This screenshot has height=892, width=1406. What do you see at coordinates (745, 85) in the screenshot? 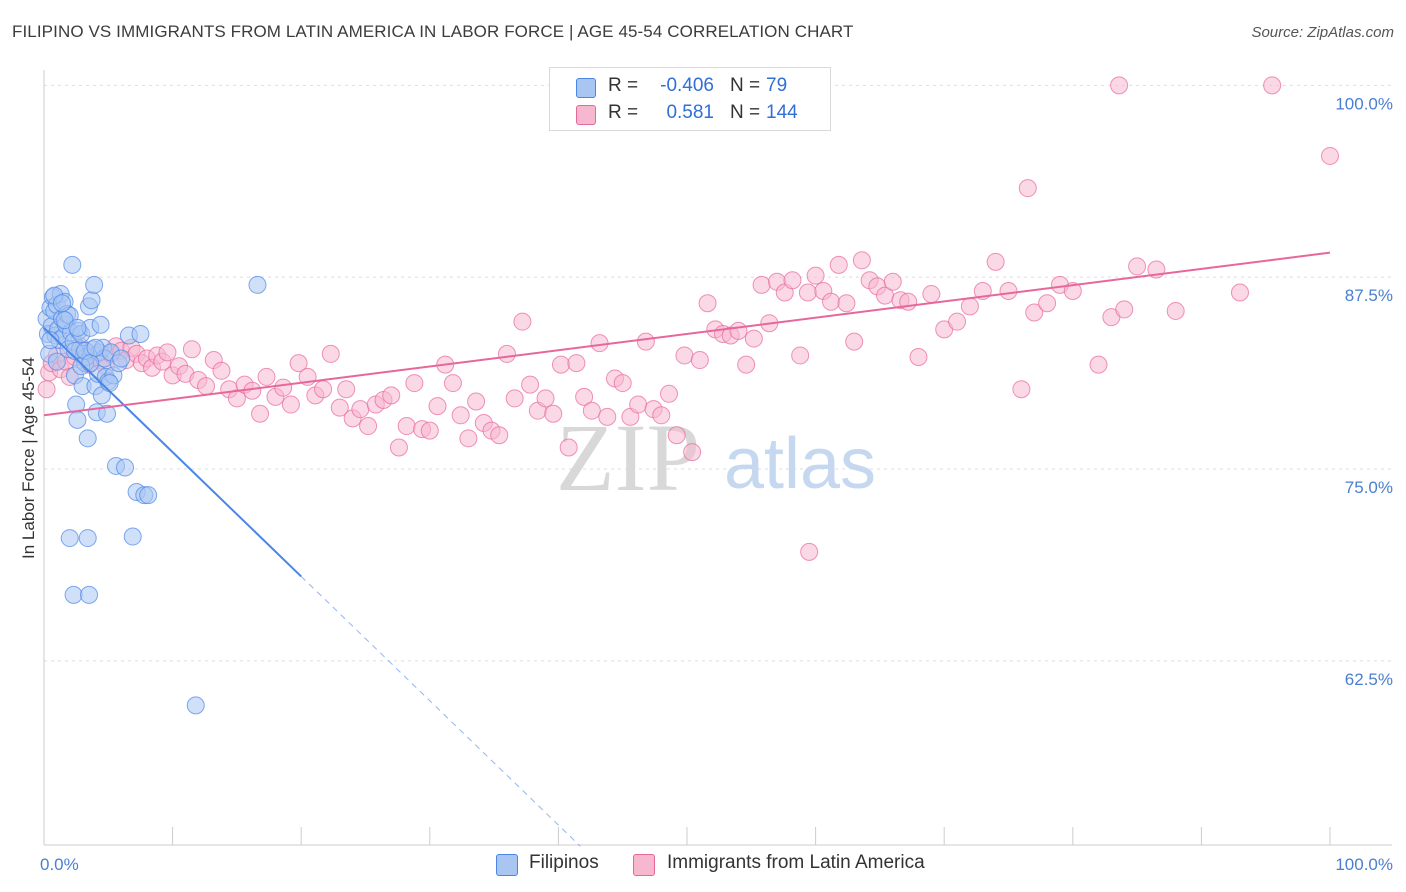
I see `legend-n-label: N =` at bounding box center [745, 85].